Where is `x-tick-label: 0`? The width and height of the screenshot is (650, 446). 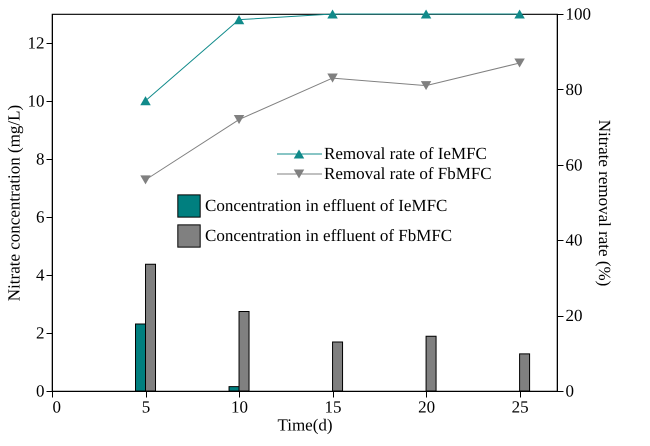
x-tick-label: 0 is located at coordinates (56, 407).